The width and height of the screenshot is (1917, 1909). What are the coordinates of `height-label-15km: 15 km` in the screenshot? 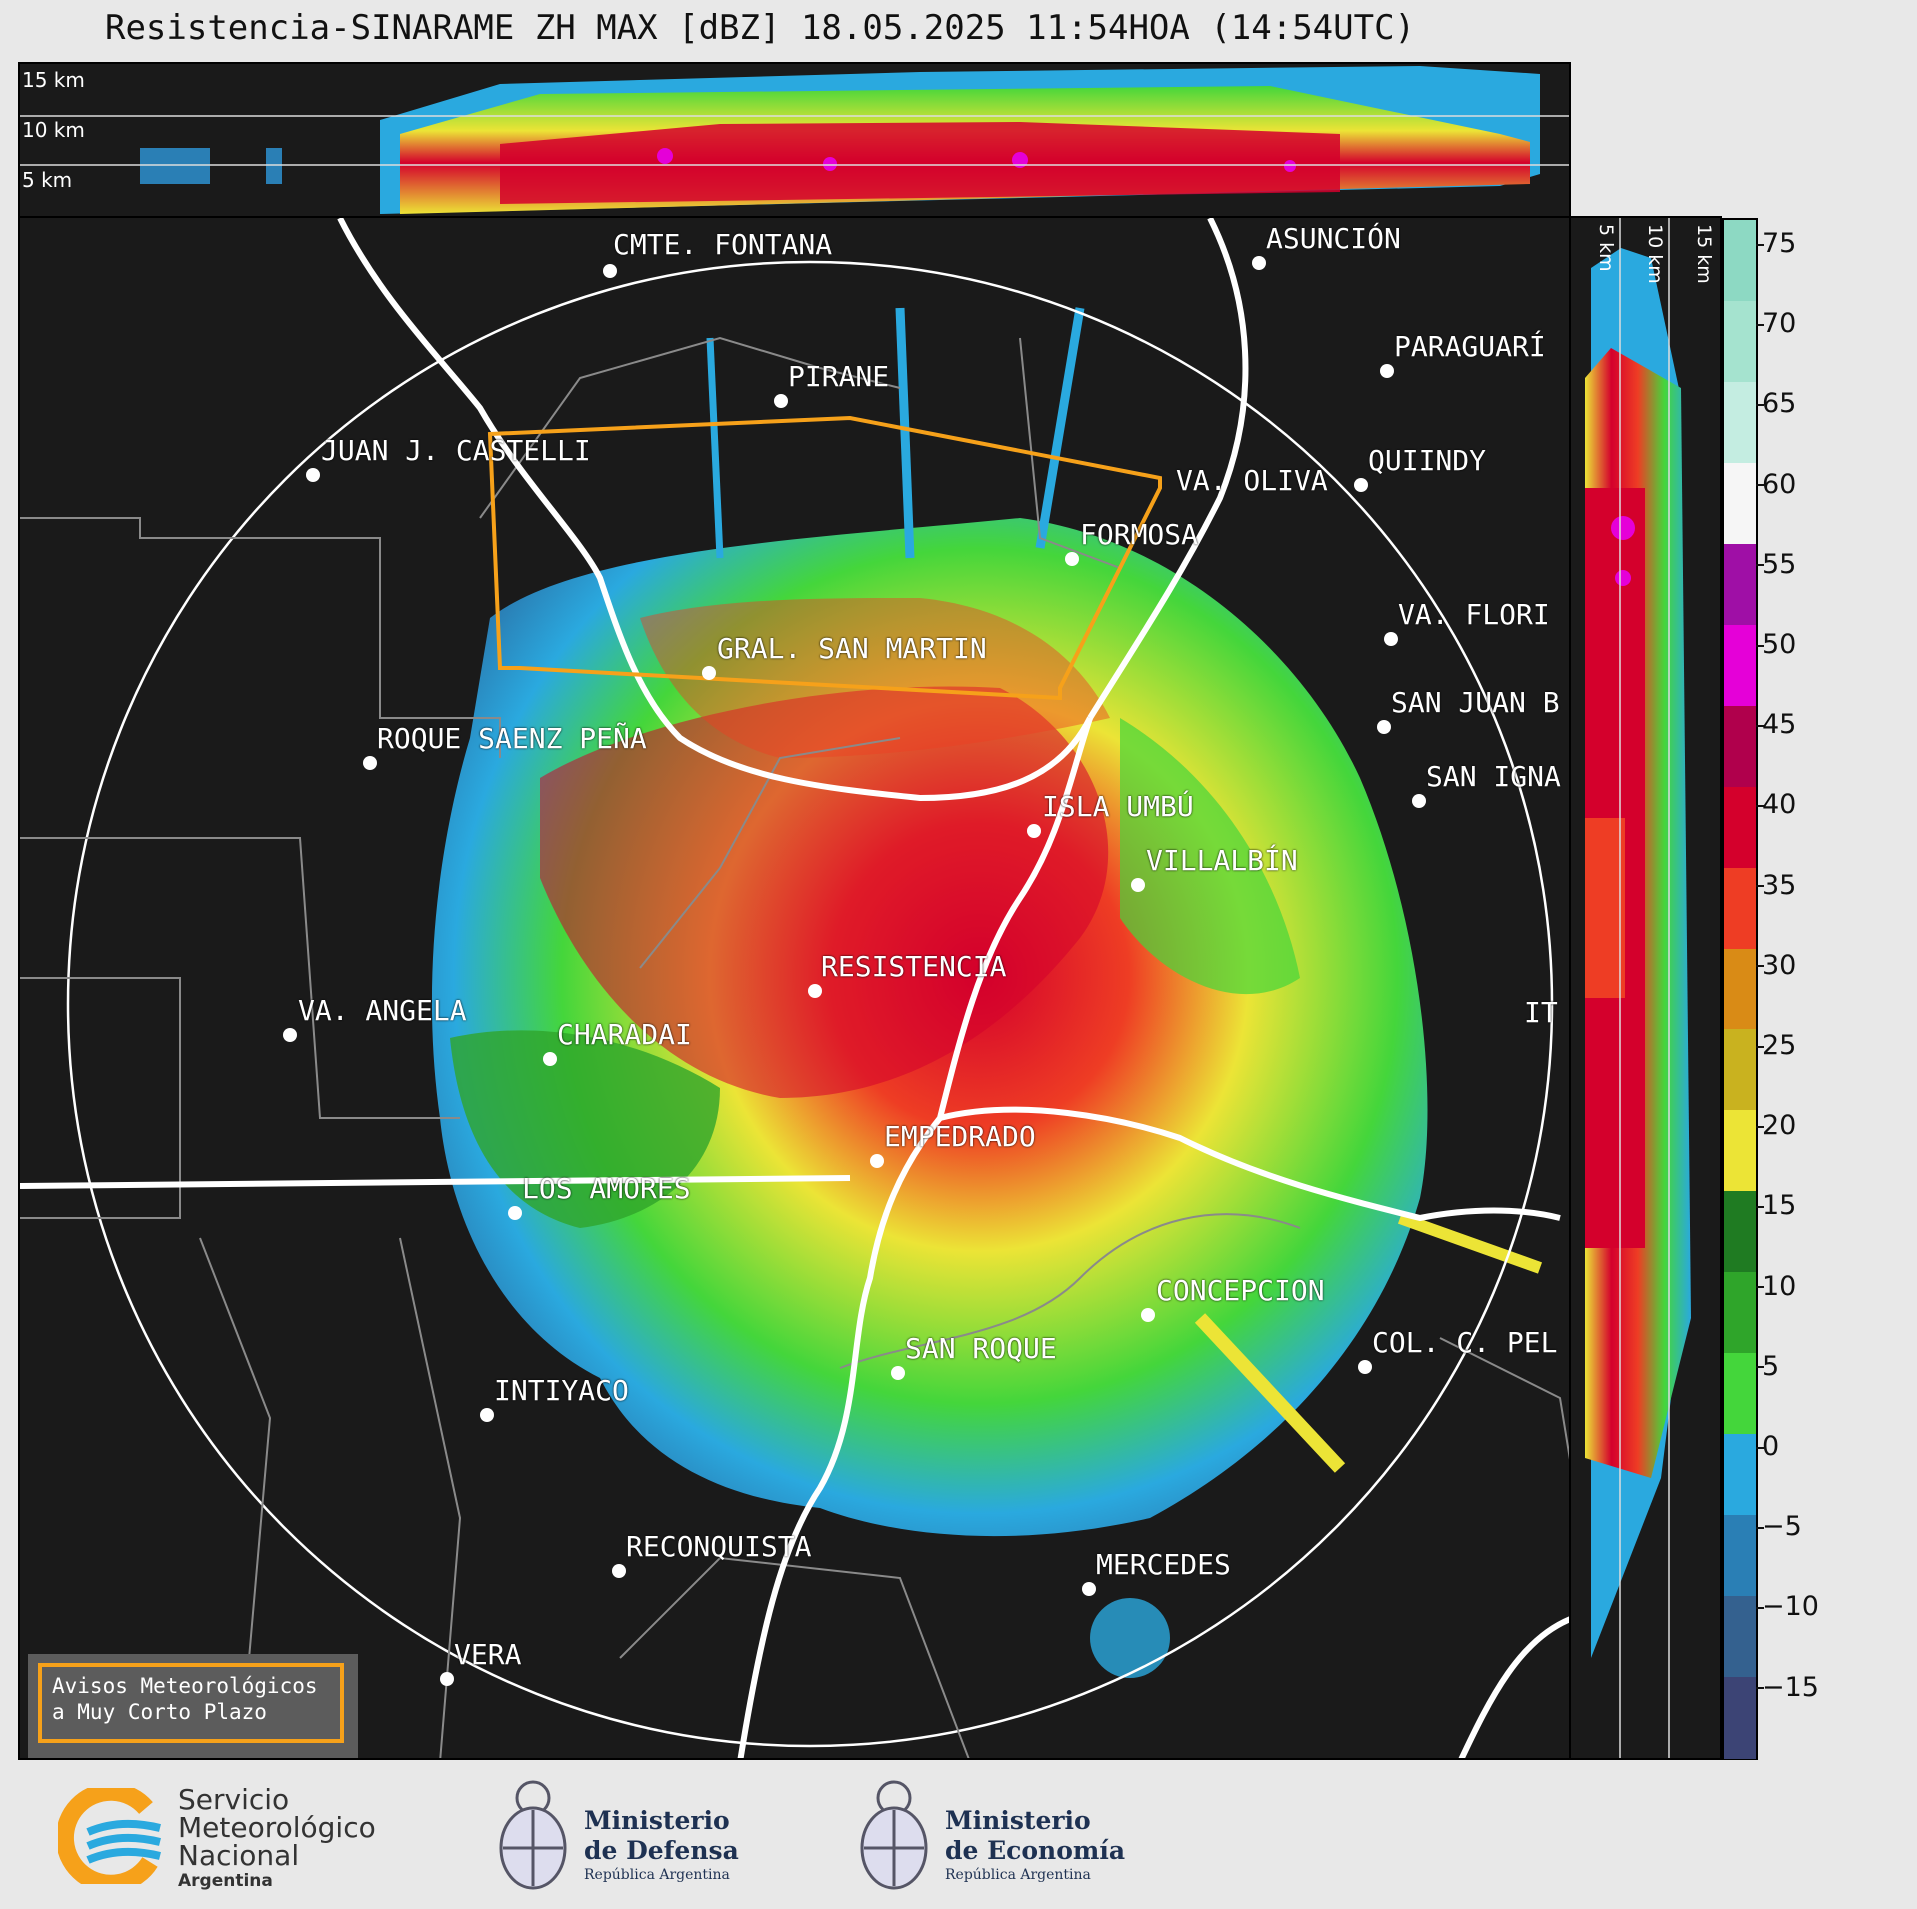 It's located at (53, 80).